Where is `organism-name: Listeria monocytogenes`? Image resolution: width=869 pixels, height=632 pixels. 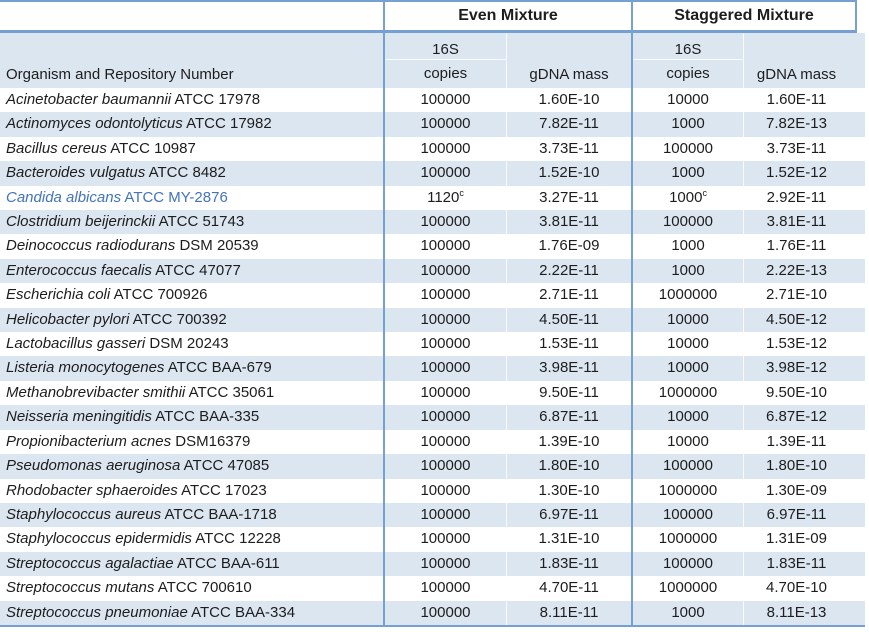
organism-name: Listeria monocytogenes is located at coordinates (85, 368).